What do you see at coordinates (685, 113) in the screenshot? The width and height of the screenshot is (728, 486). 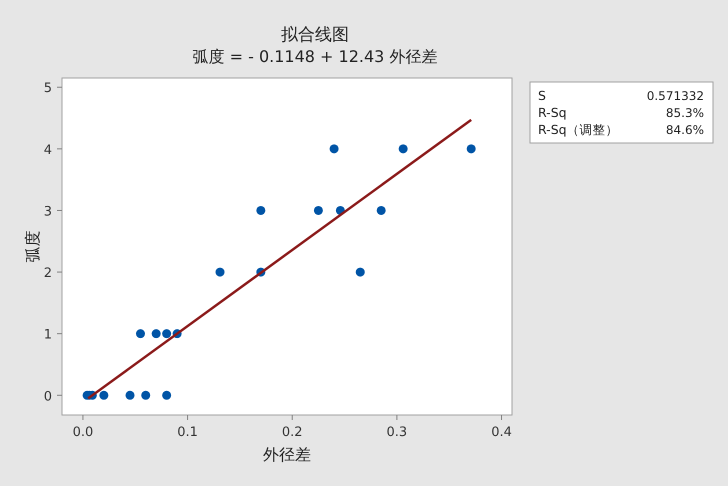 I see `text: 85.3%` at bounding box center [685, 113].